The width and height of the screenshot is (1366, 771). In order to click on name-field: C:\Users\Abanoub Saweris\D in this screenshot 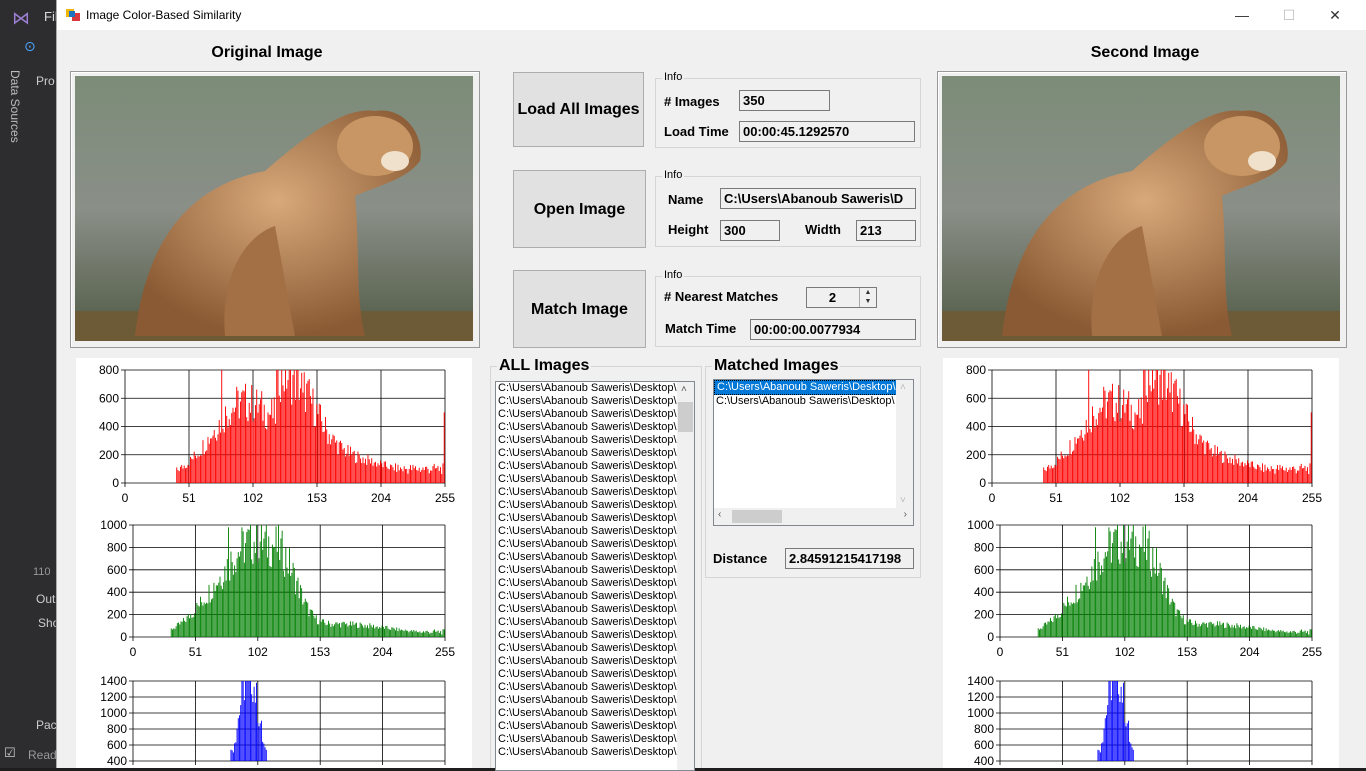, I will do `click(818, 198)`.